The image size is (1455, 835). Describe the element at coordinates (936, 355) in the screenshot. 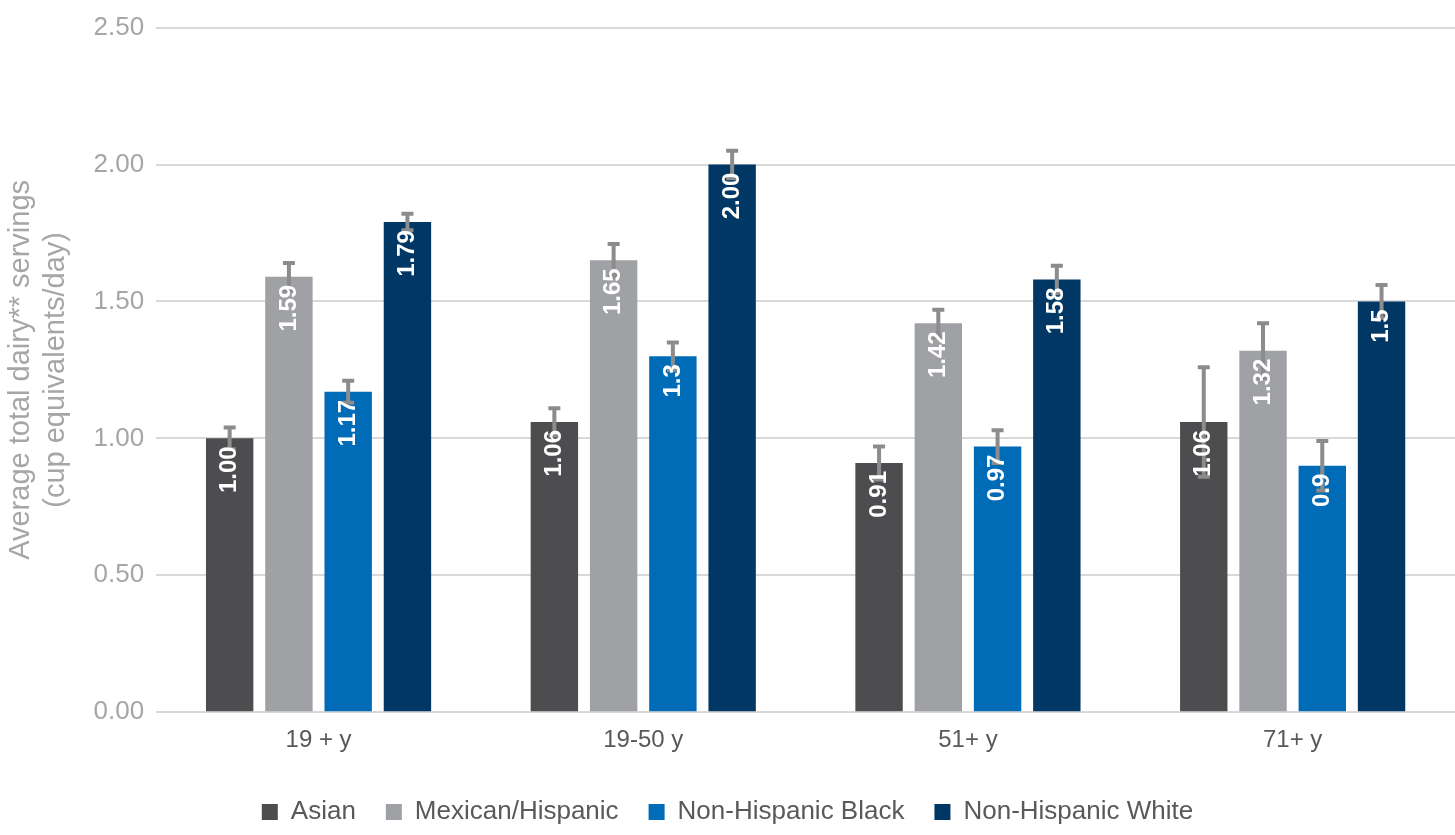

I see `data-label: 1.42` at that location.